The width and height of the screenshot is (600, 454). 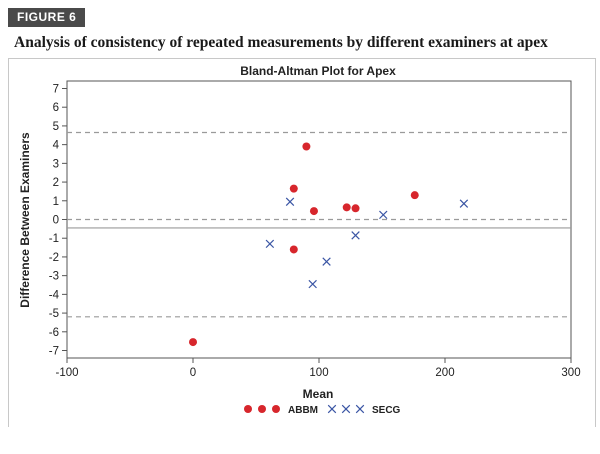 What do you see at coordinates (54, 333) in the screenshot?
I see `y-tick-label: -6` at bounding box center [54, 333].